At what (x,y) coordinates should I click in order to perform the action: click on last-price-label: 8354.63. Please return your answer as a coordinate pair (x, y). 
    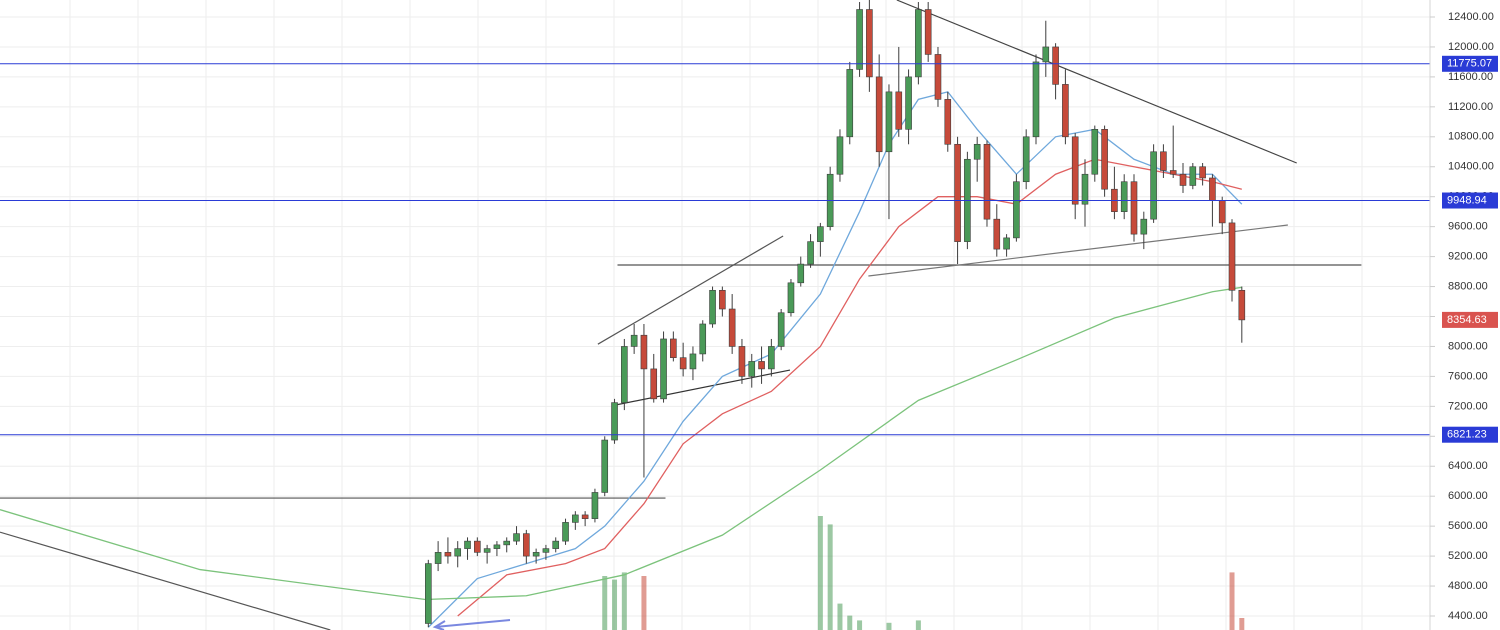
    Looking at the image, I should click on (1467, 320).